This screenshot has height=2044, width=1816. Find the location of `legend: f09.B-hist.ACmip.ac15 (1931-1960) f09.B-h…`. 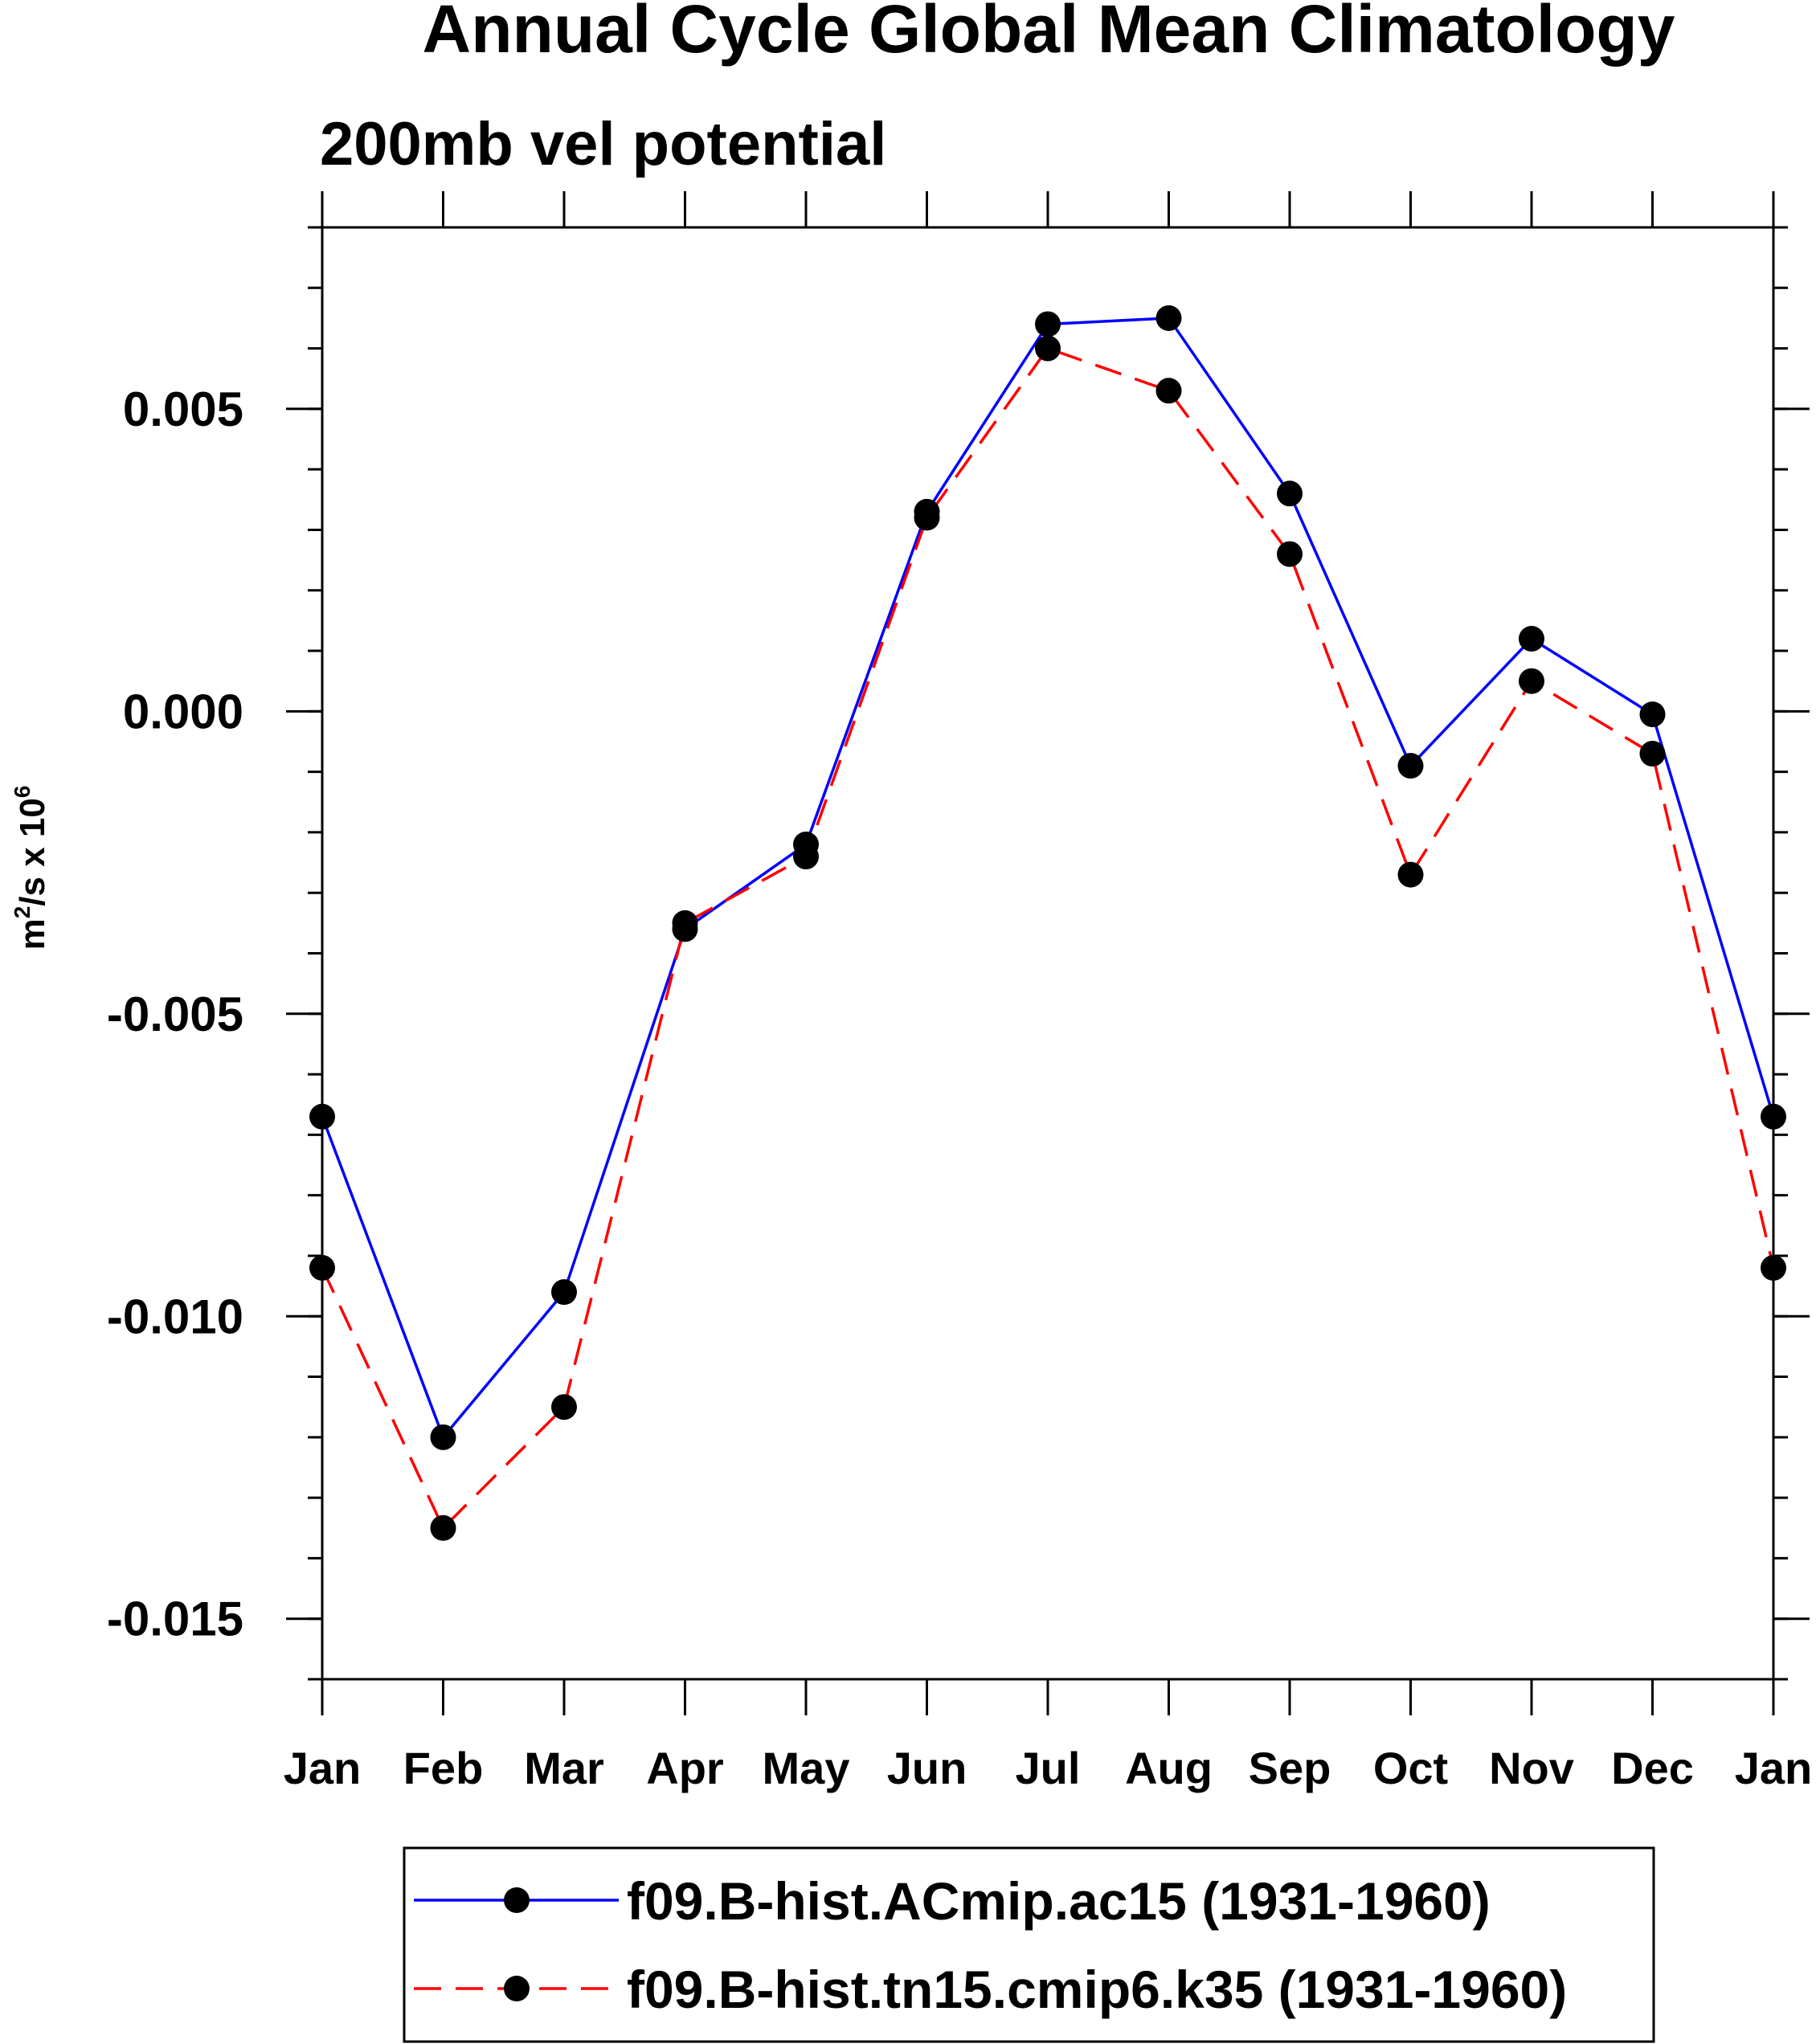

legend: f09.B-hist.ACmip.ac15 (1931-1960) f09.B-h… is located at coordinates (1029, 1944).